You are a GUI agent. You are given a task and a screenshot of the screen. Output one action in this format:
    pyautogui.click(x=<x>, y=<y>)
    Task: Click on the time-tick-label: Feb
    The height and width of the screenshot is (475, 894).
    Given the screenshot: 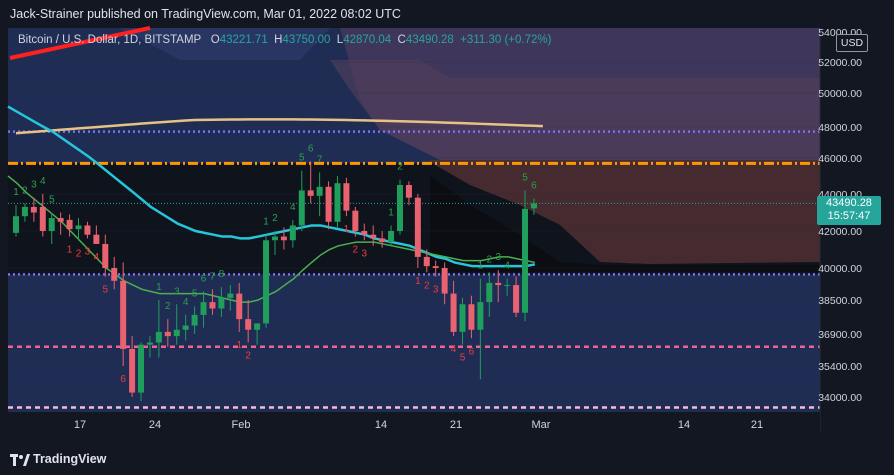 What is the action you would take?
    pyautogui.click(x=241, y=425)
    